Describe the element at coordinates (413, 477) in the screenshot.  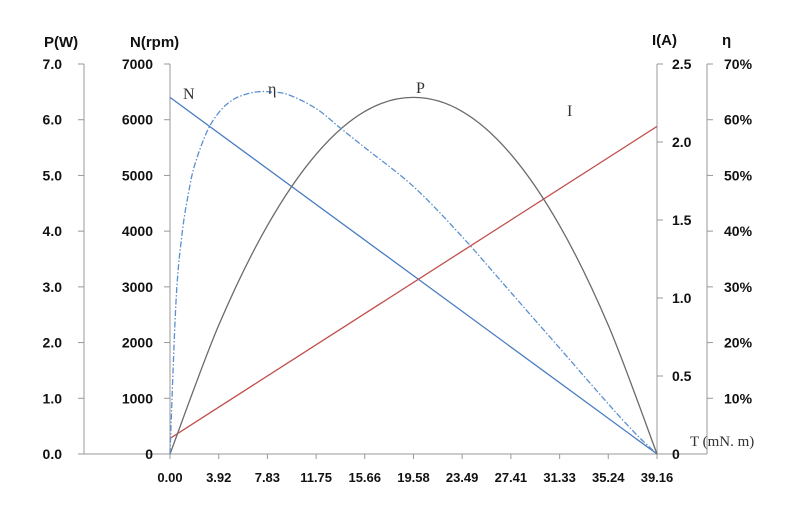
I see `x-axis-tick-label: 19.58` at that location.